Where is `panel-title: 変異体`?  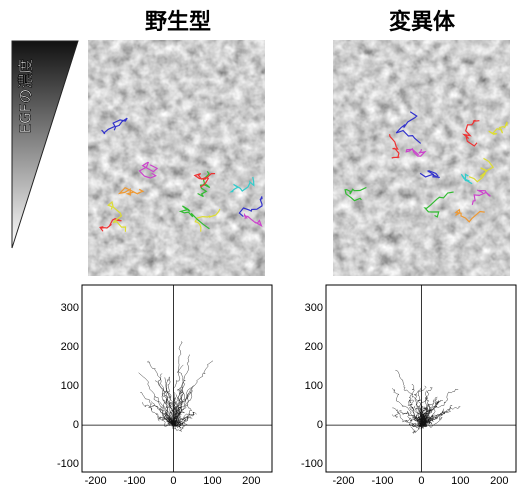
panel-title: 変異体 is located at coordinates (422, 22).